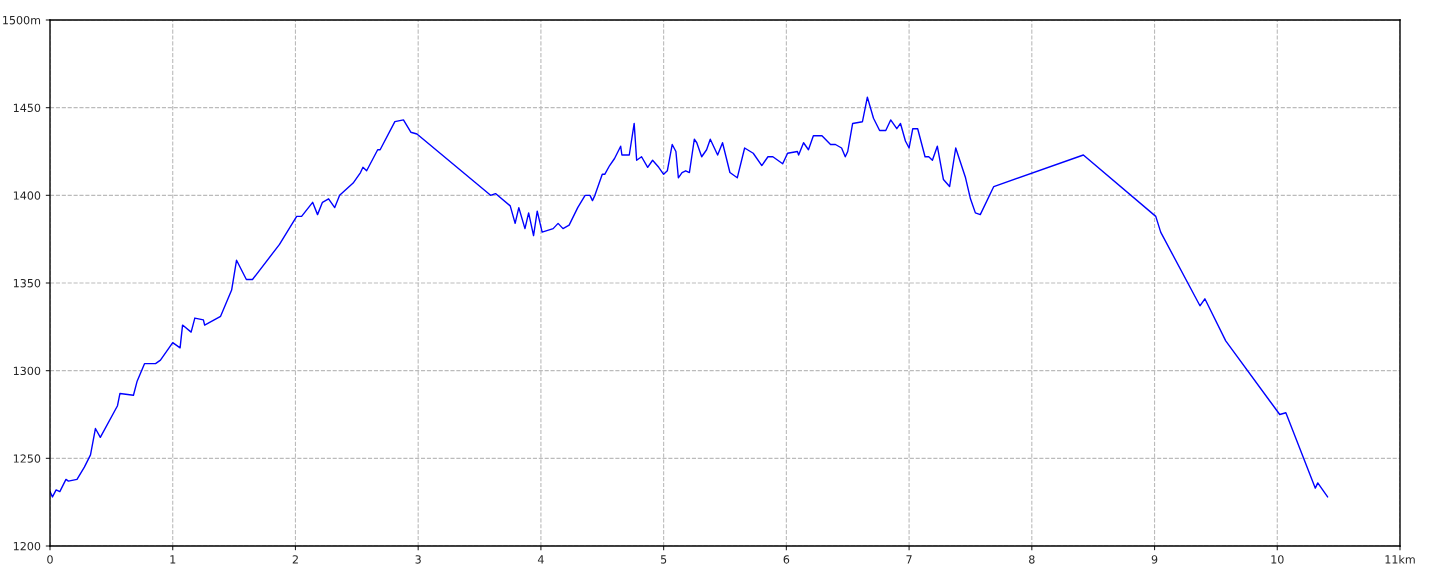  I want to click on x-tick-label: 10, so click(1277, 559).